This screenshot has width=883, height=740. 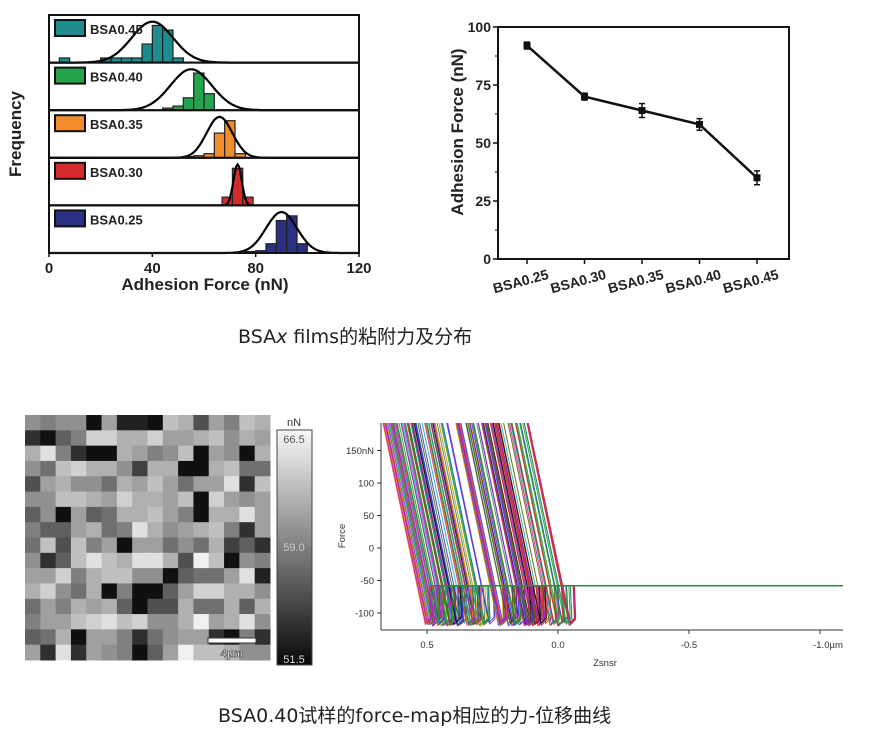 I want to click on y-tick-label: 75, so click(x=483, y=85).